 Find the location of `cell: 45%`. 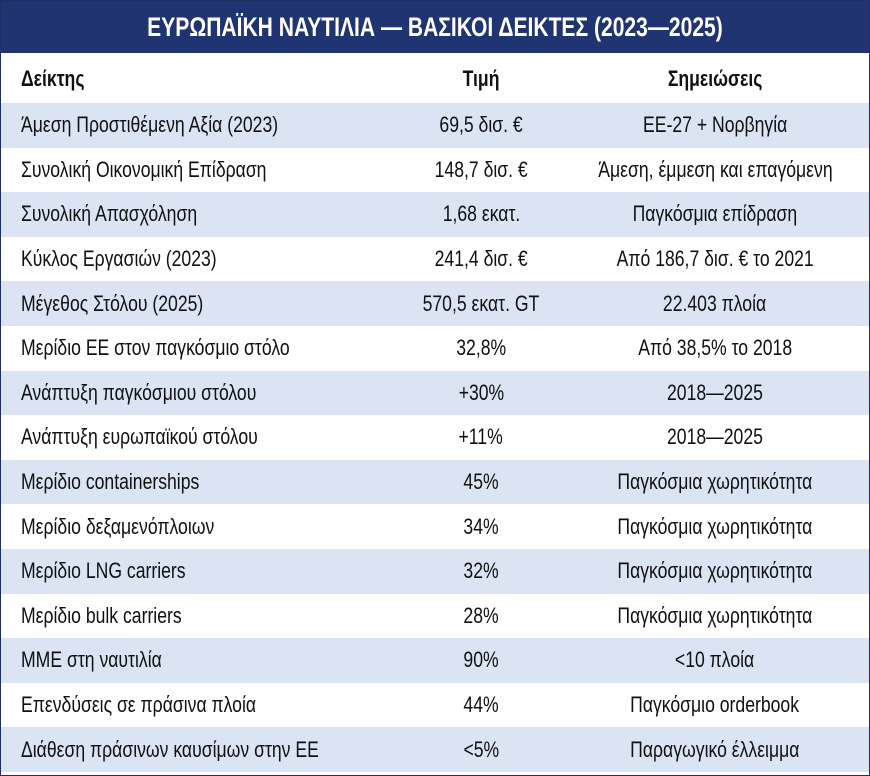

cell: 45% is located at coordinates (481, 482).